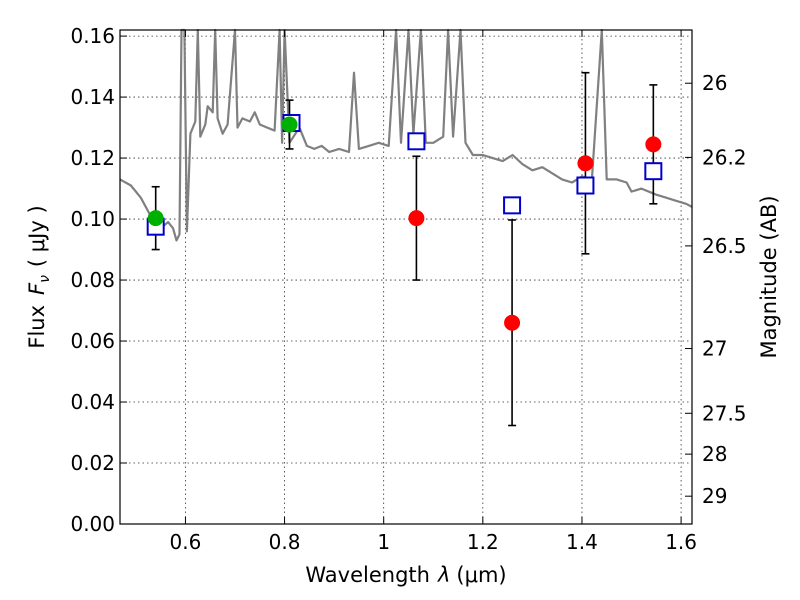 Image resolution: width=800 pixels, height=600 pixels. Describe the element at coordinates (681, 542) in the screenshot. I see `x-tick-label: 1.6` at that location.